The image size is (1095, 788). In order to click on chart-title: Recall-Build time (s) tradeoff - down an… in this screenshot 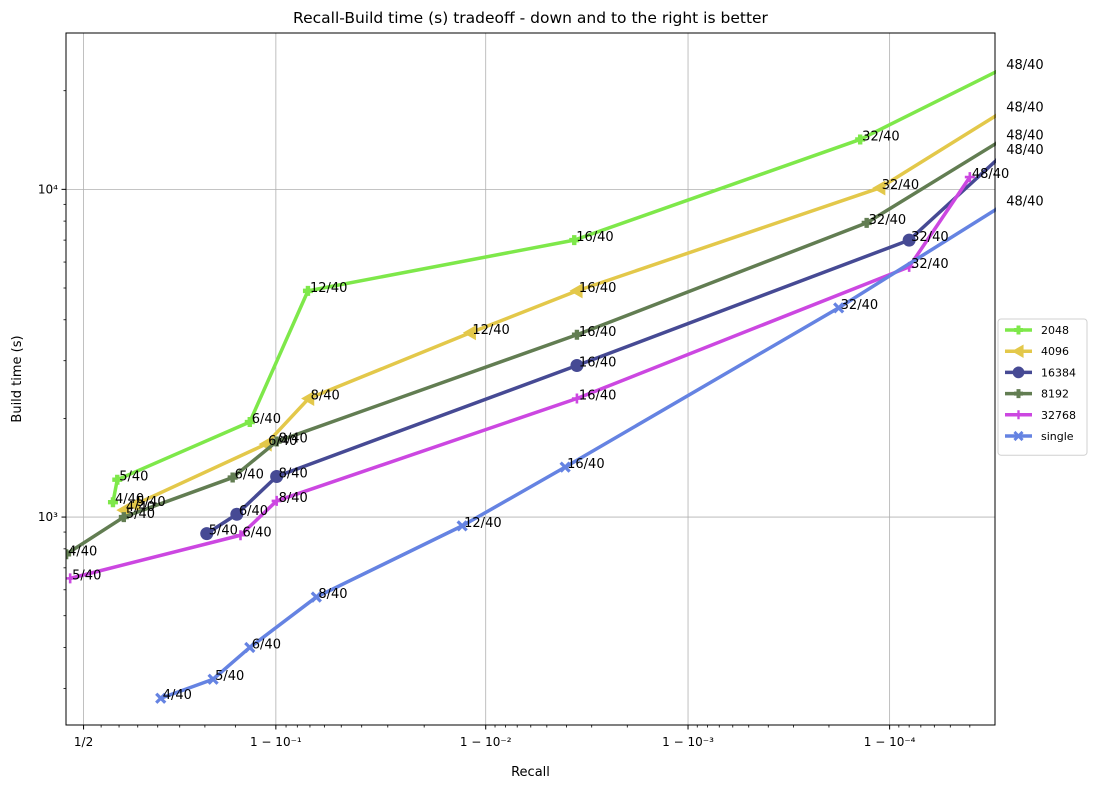, I will do `click(531, 18)`.